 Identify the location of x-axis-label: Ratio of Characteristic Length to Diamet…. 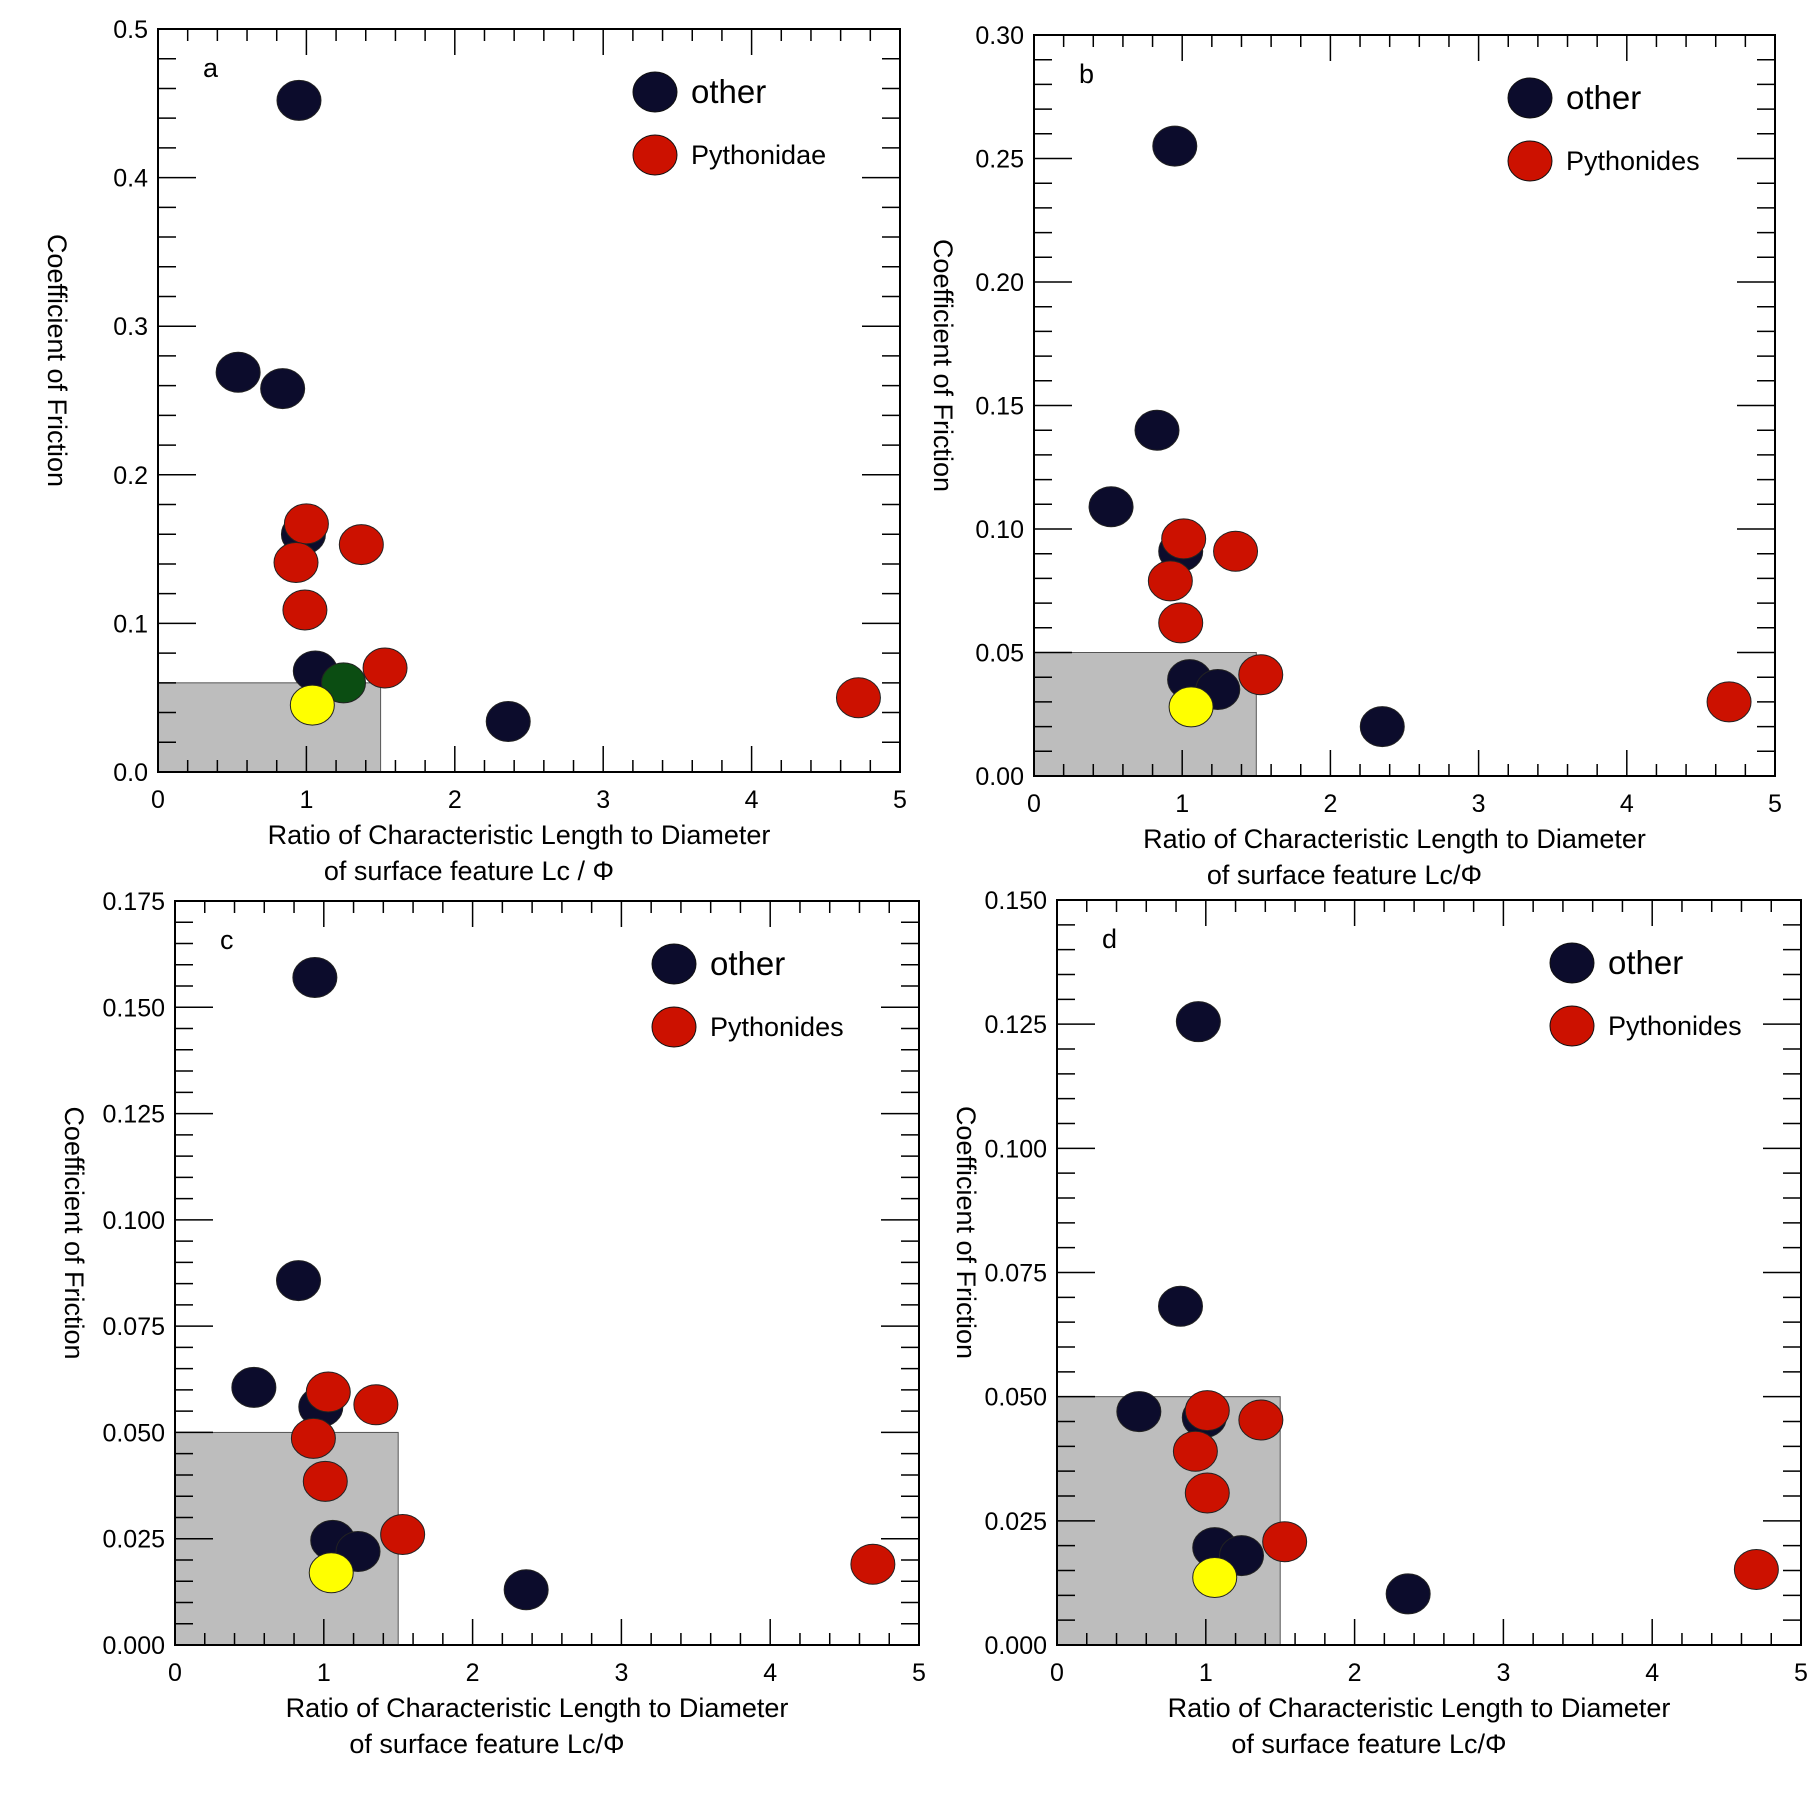
(519, 835).